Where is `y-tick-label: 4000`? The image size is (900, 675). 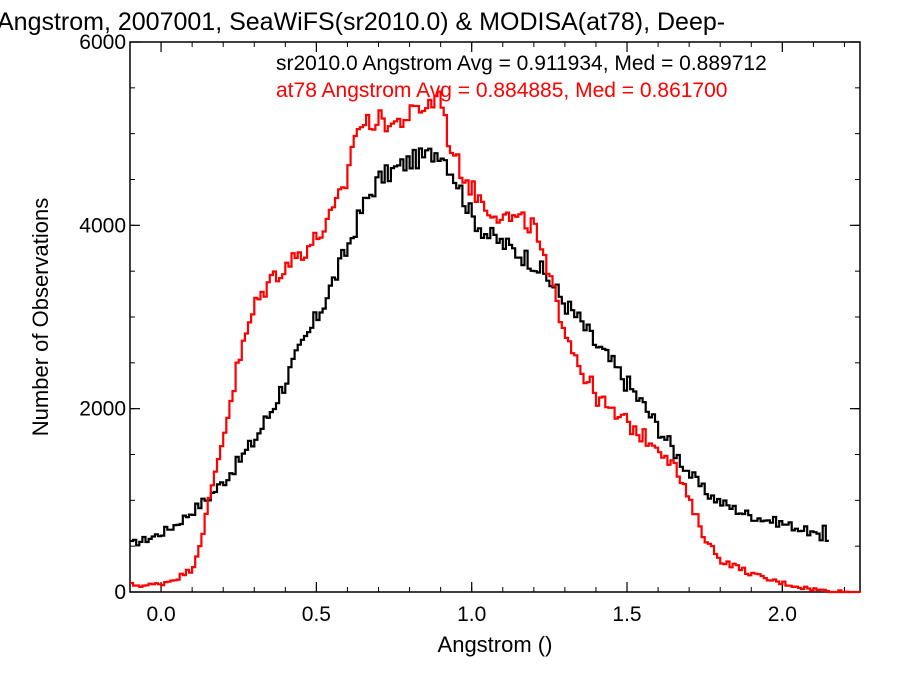 y-tick-label: 4000 is located at coordinates (102, 225).